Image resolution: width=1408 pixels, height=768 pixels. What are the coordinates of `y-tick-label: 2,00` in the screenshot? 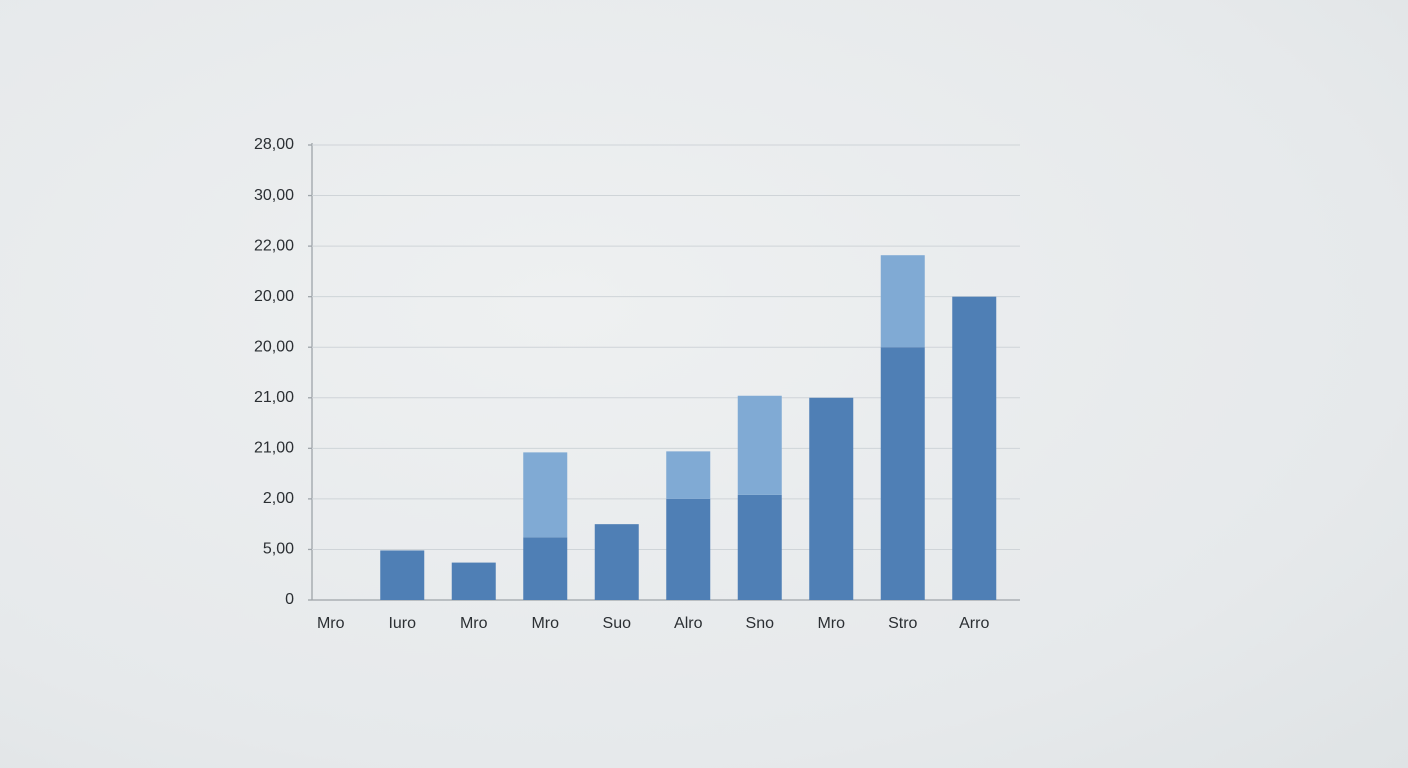 It's located at (278, 498).